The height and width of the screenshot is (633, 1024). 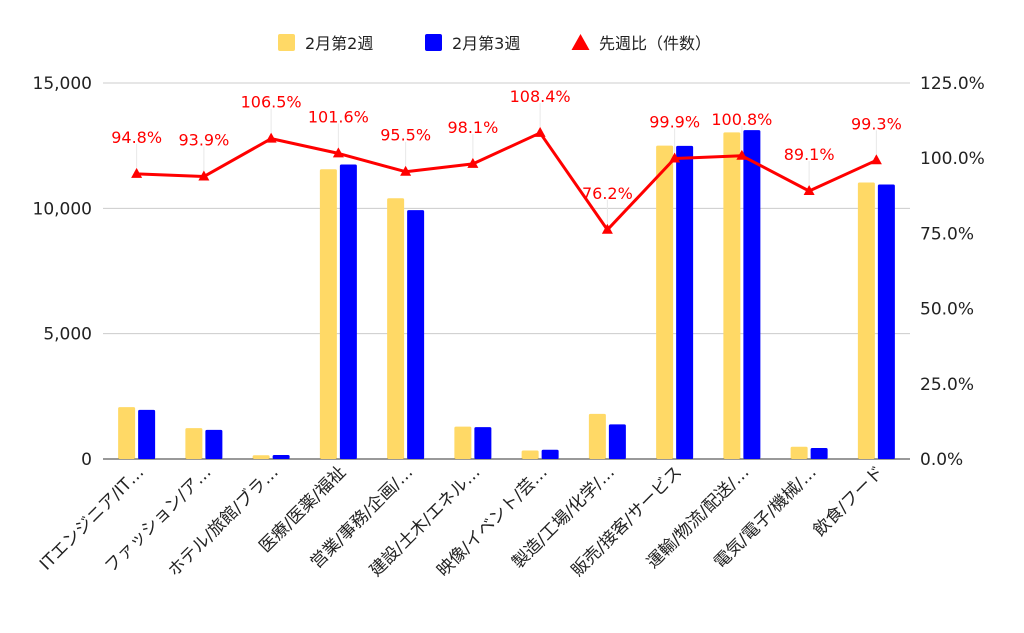 What do you see at coordinates (849, 501) in the screenshot?
I see `x-category-label: 飲食/フード` at bounding box center [849, 501].